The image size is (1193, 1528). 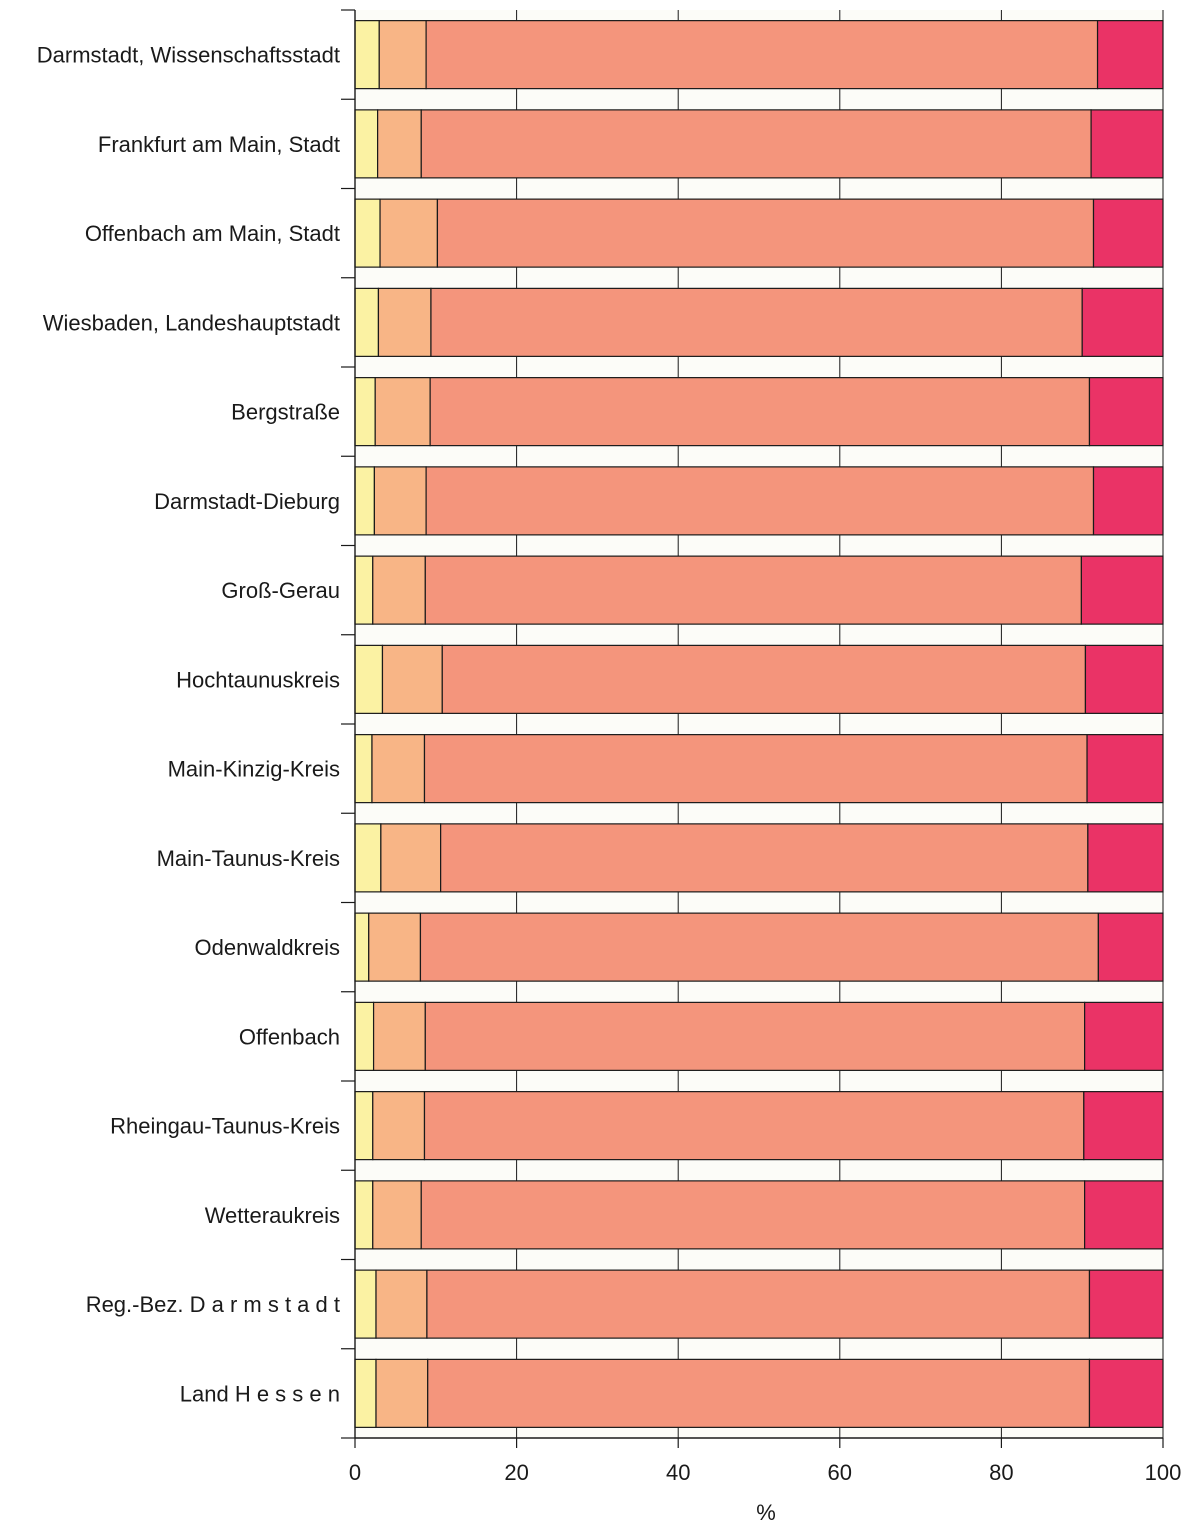 What do you see at coordinates (280, 590) in the screenshot?
I see `category-label: Groß-Gerau` at bounding box center [280, 590].